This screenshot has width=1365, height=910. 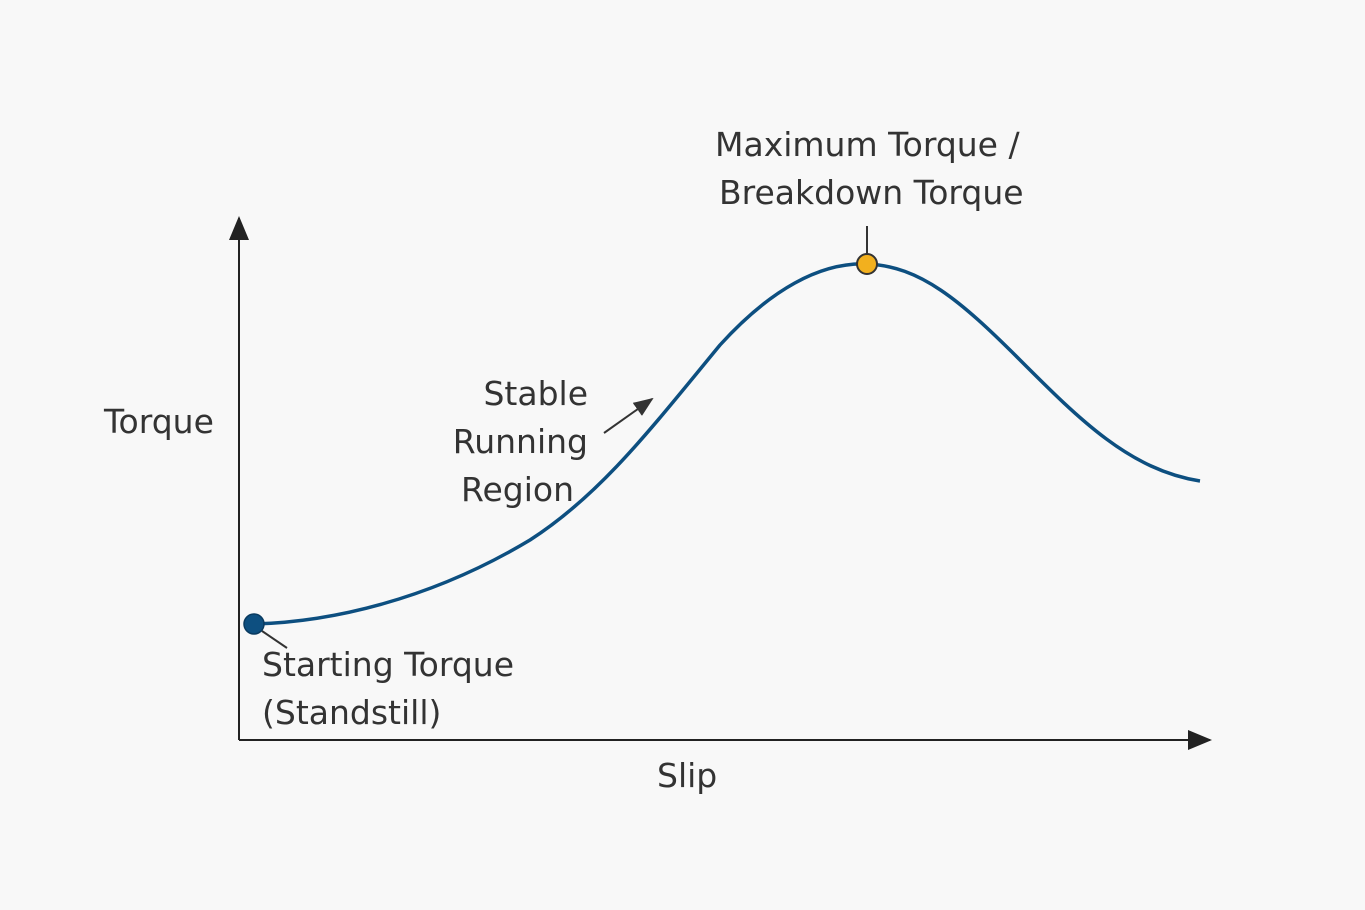 I want to click on max-torque-line-2: Breakdown Torque, so click(x=871, y=192).